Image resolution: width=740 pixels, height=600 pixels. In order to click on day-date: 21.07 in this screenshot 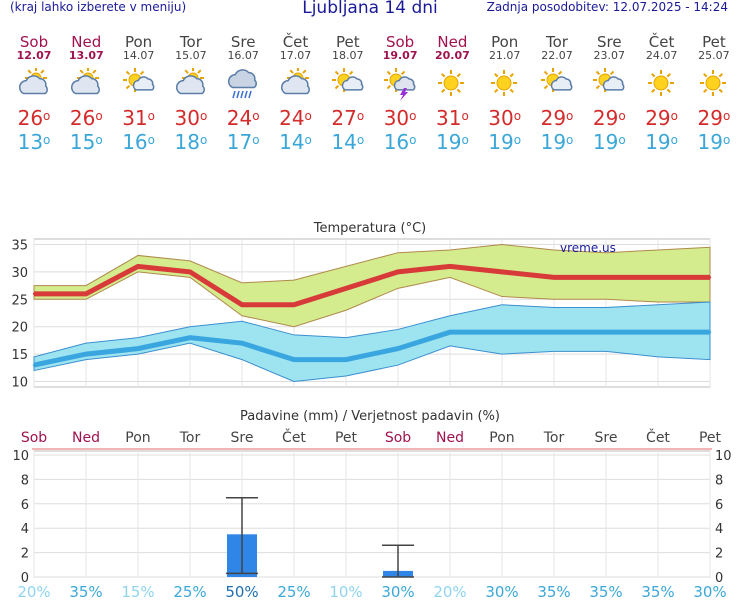, I will do `click(504, 55)`.